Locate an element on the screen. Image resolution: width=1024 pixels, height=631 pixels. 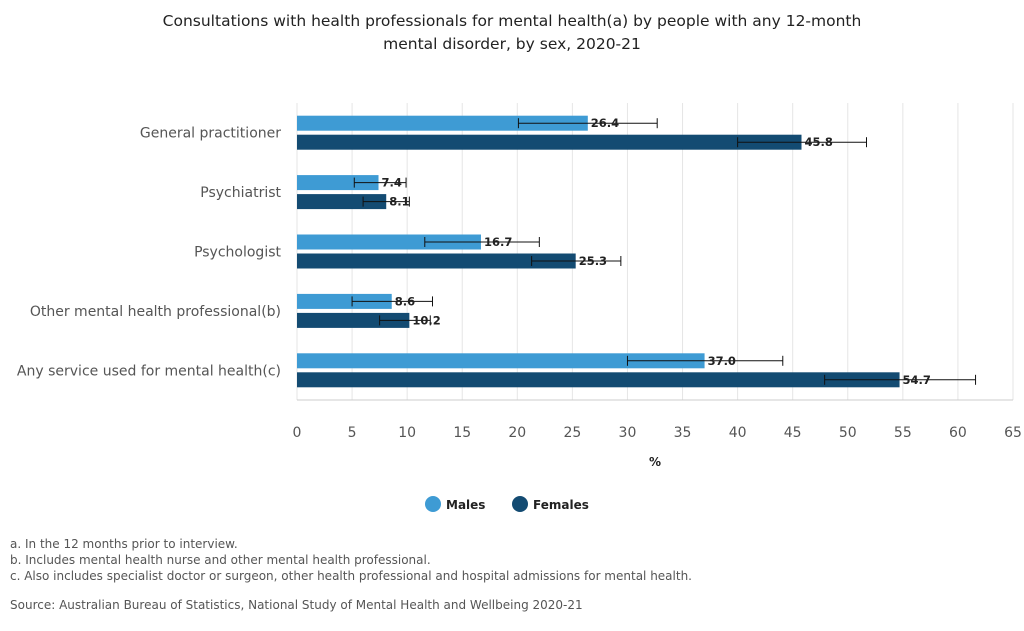
x-tick-label: 35 is located at coordinates (683, 433).